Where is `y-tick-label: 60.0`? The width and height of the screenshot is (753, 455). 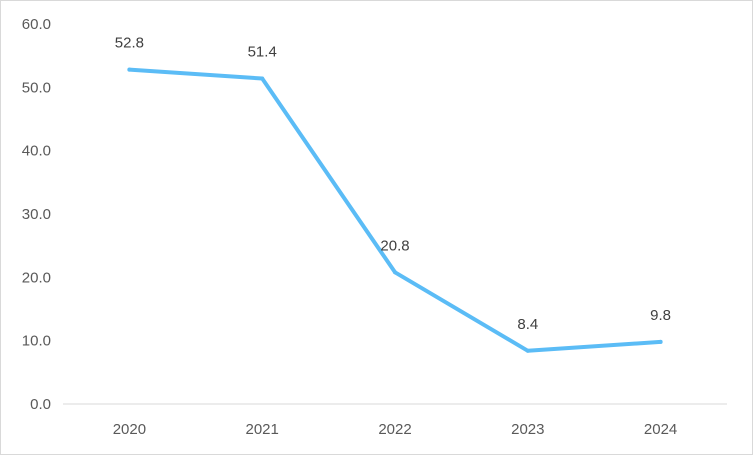 y-tick-label: 60.0 is located at coordinates (36, 24).